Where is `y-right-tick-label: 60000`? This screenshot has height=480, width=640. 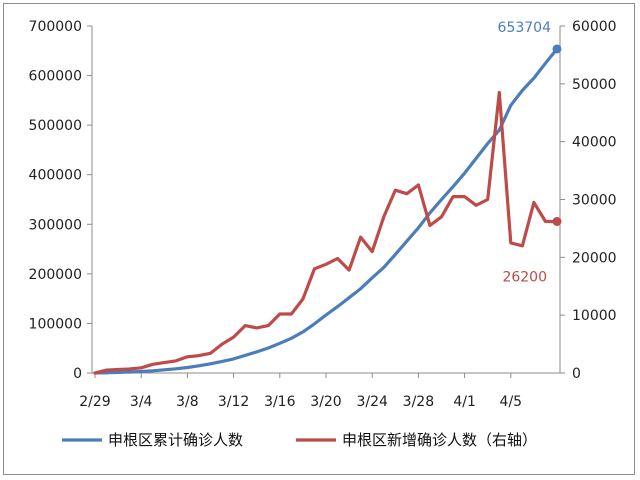 y-right-tick-label: 60000 is located at coordinates (594, 27).